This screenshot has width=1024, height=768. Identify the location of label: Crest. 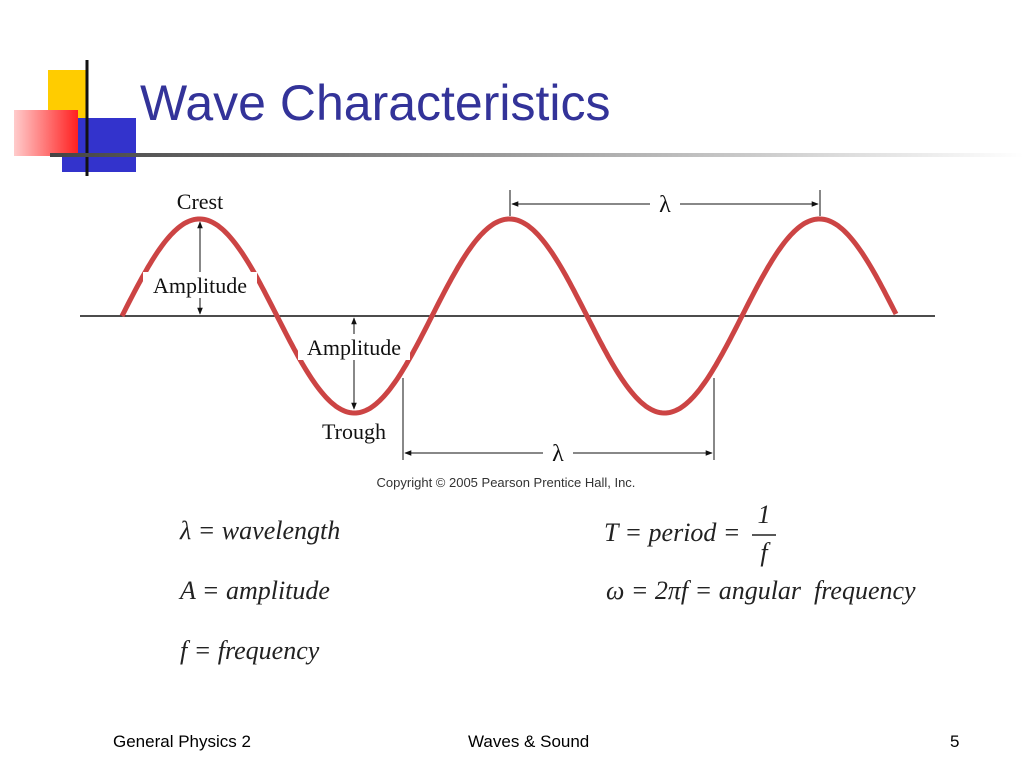
(200, 201).